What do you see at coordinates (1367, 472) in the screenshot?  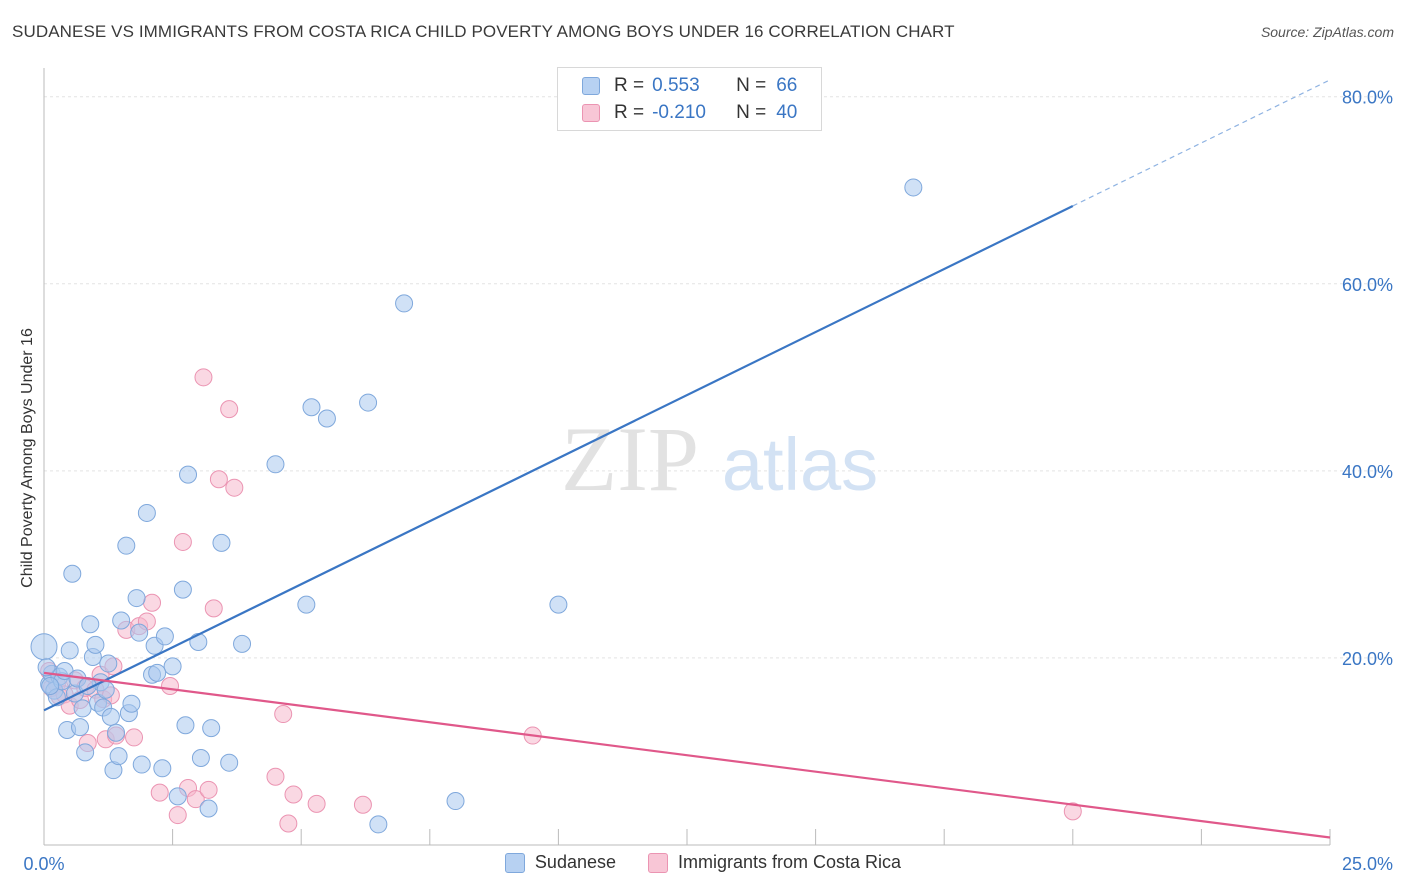 I see `y-tick-label: 40.0%` at bounding box center [1367, 472].